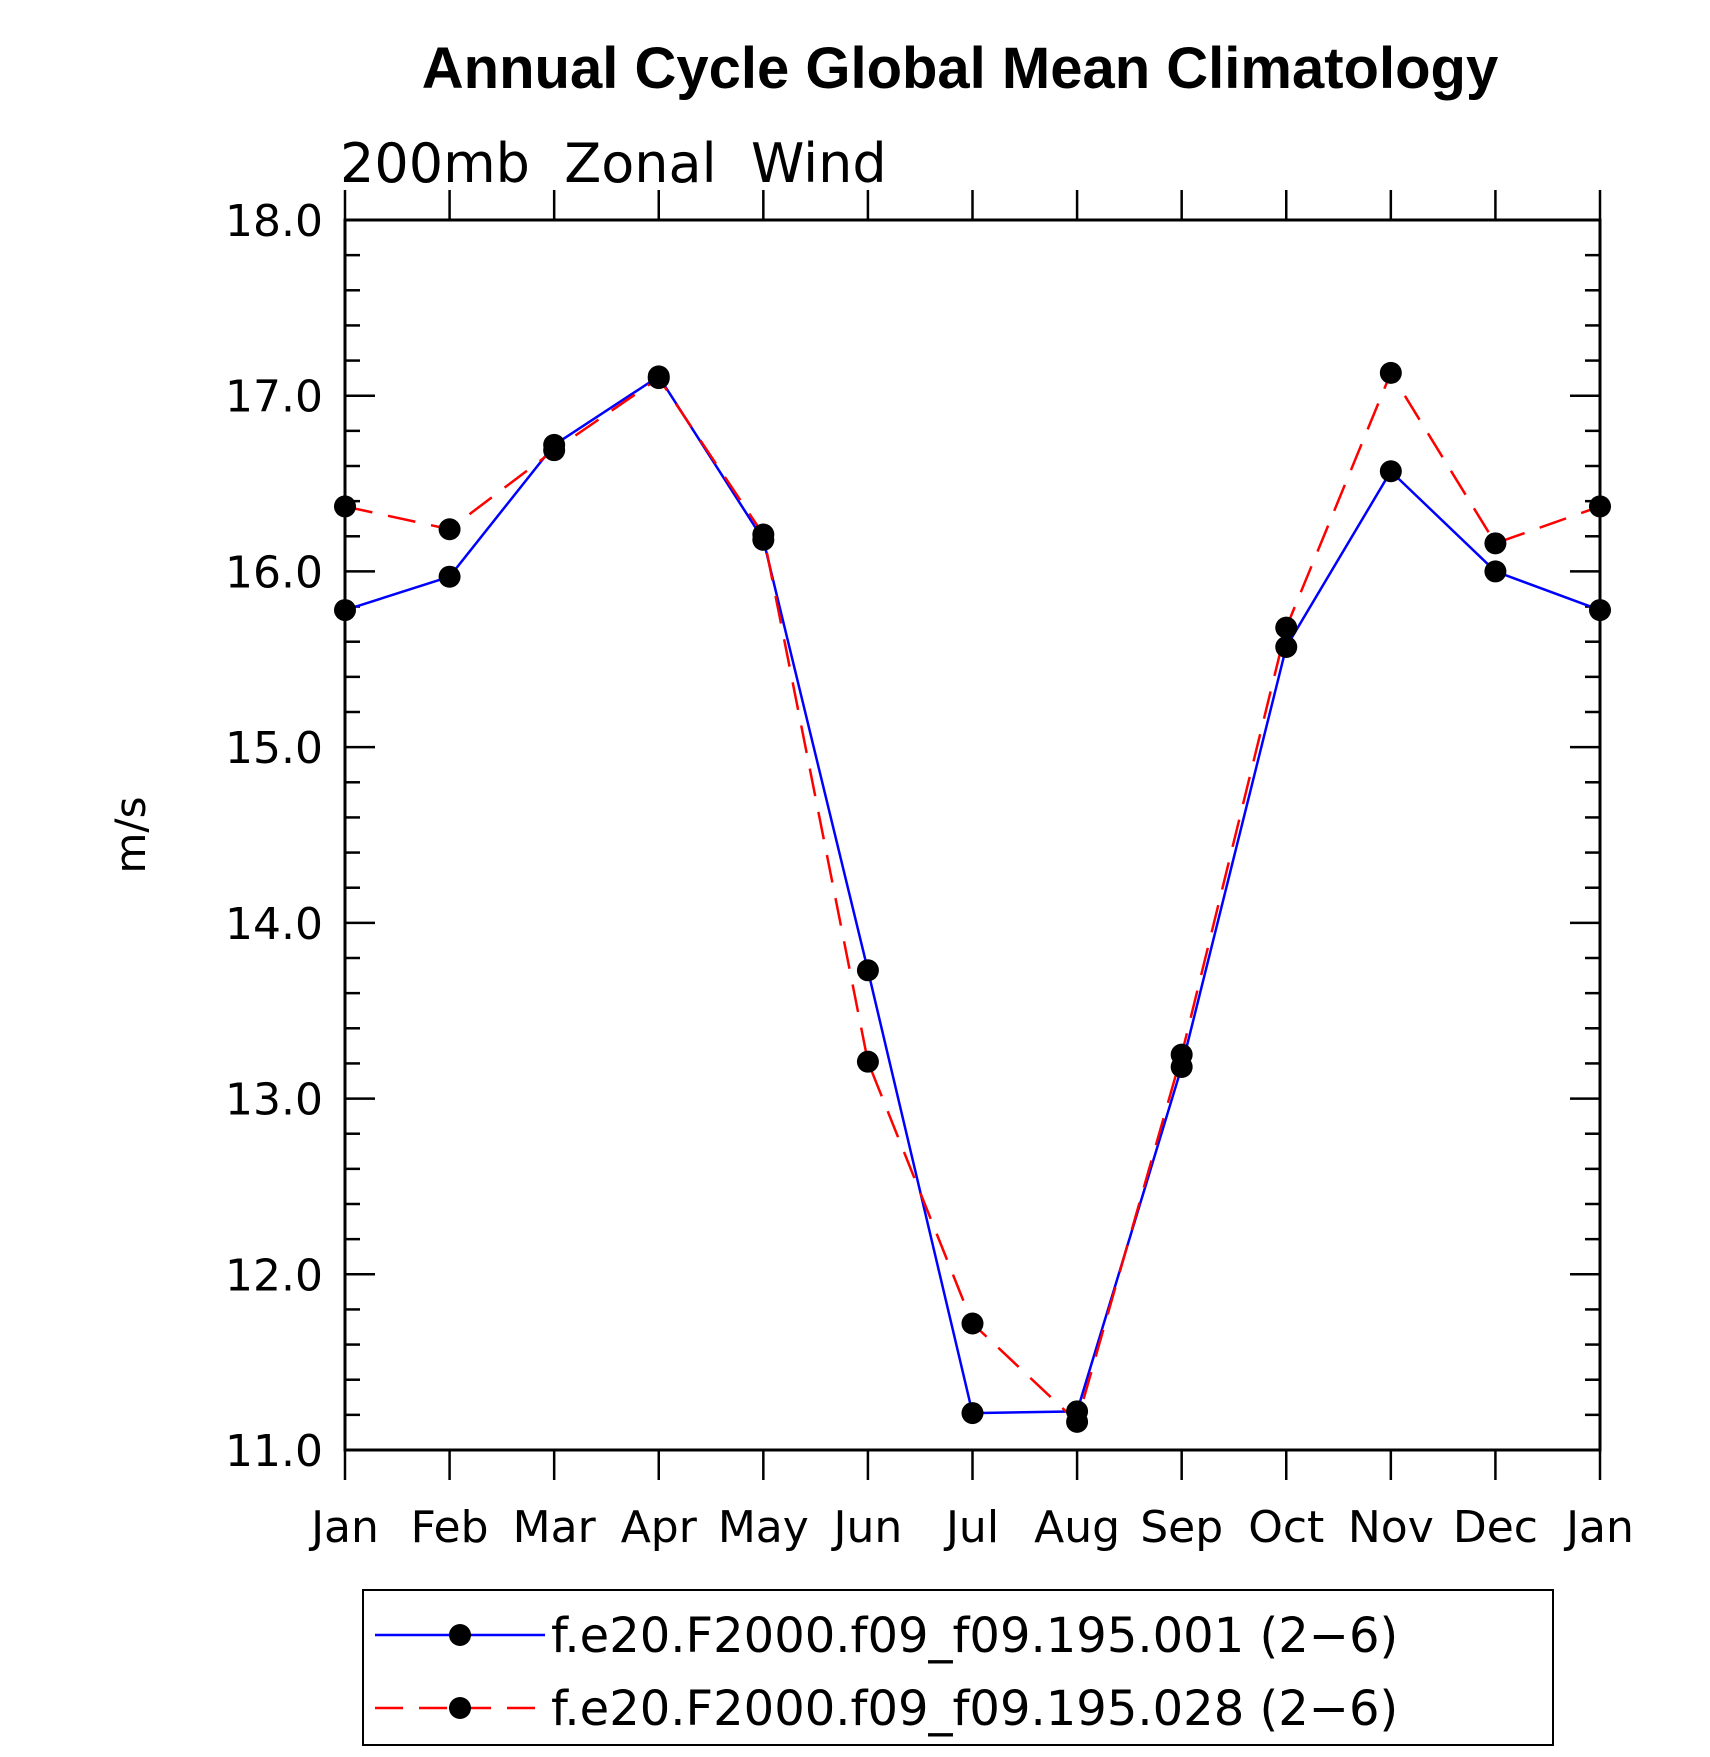  What do you see at coordinates (1181, 1527) in the screenshot?
I see `x-tick-label: Sep` at bounding box center [1181, 1527].